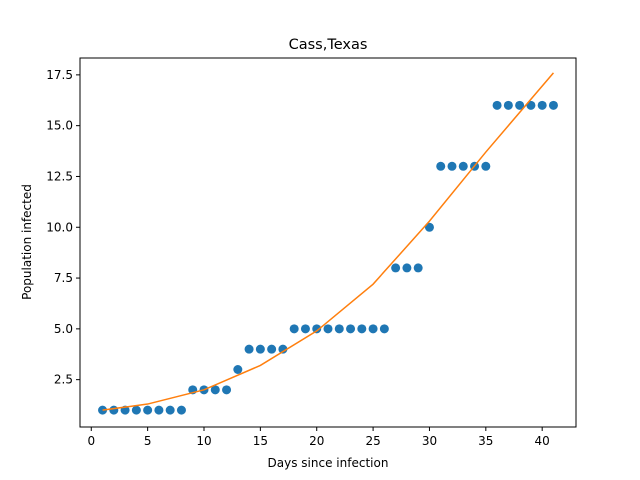  Describe the element at coordinates (63, 329) in the screenshot. I see `y-tick-label: 5.0` at that location.